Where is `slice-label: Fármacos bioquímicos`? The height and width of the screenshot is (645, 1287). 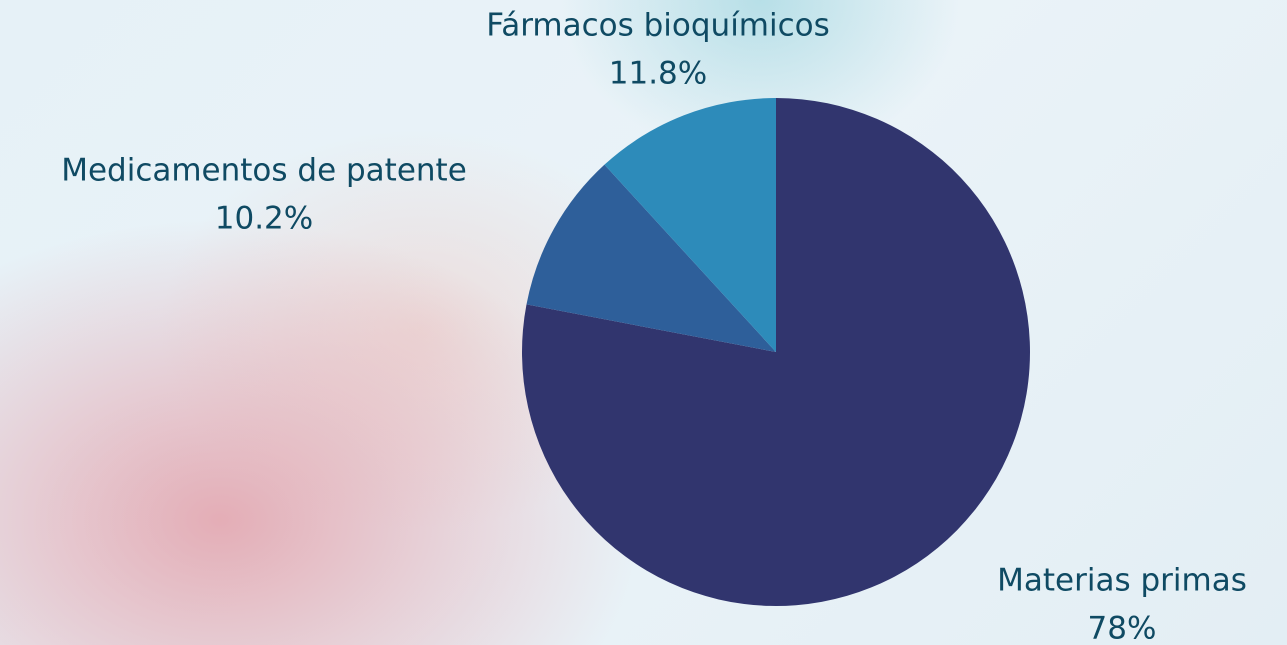 slice-label: Fármacos bioquímicos is located at coordinates (658, 26).